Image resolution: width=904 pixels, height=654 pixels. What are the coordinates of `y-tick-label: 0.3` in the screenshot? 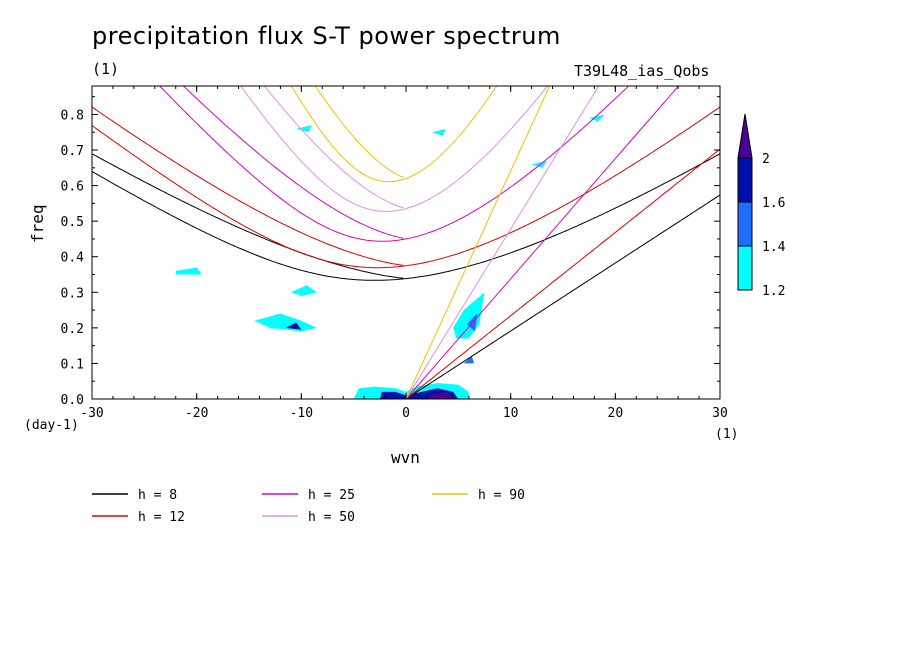 It's located at (72, 293).